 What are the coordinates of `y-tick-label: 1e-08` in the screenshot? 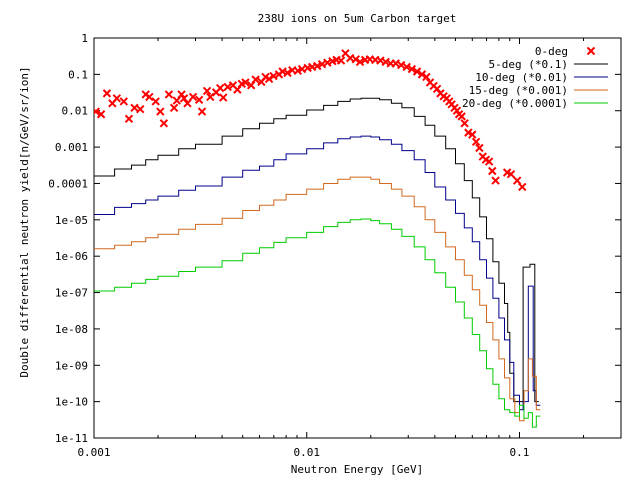 It's located at (71, 329).